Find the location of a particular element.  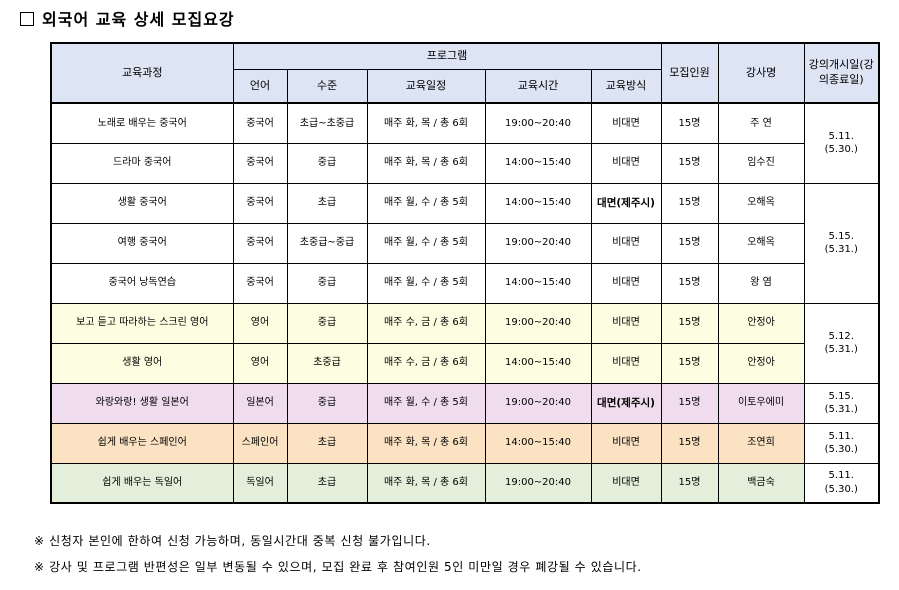

cell-course: 생활 중국어 is located at coordinates (142, 203).